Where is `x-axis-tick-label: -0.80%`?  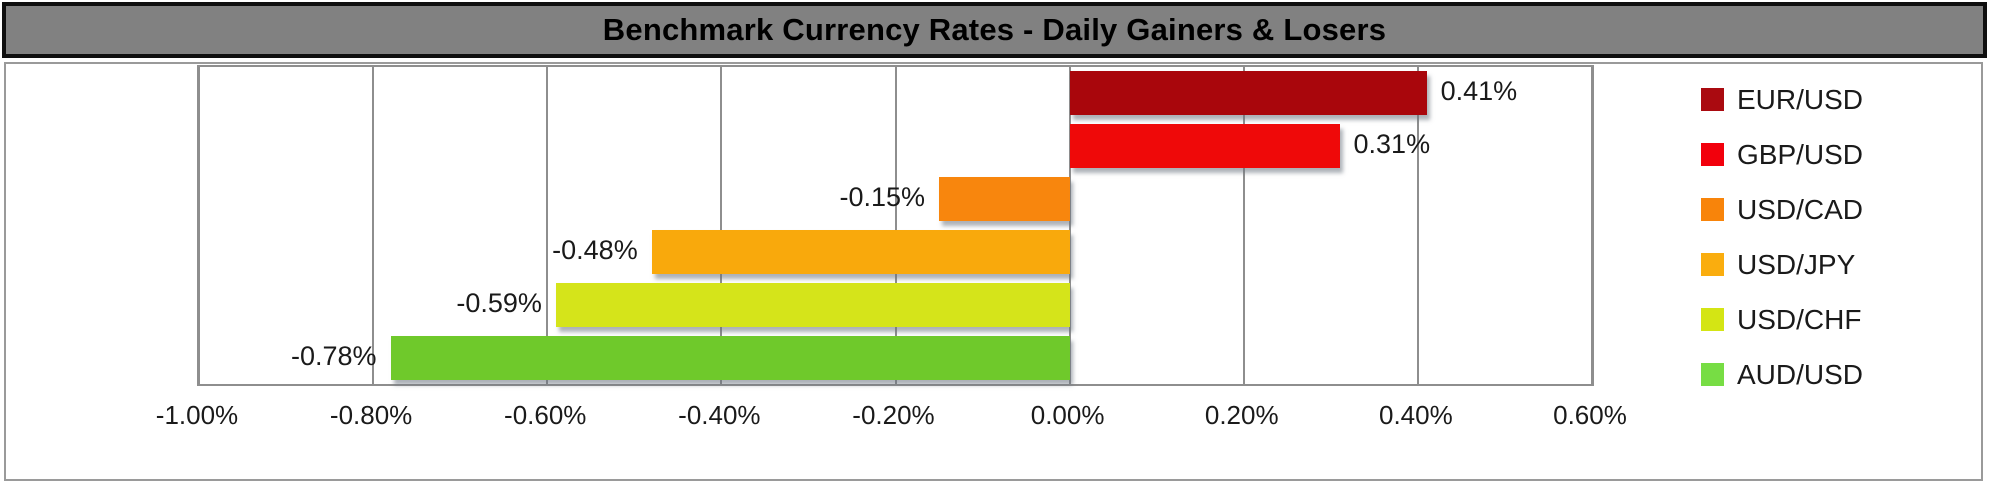 x-axis-tick-label: -0.80% is located at coordinates (371, 415).